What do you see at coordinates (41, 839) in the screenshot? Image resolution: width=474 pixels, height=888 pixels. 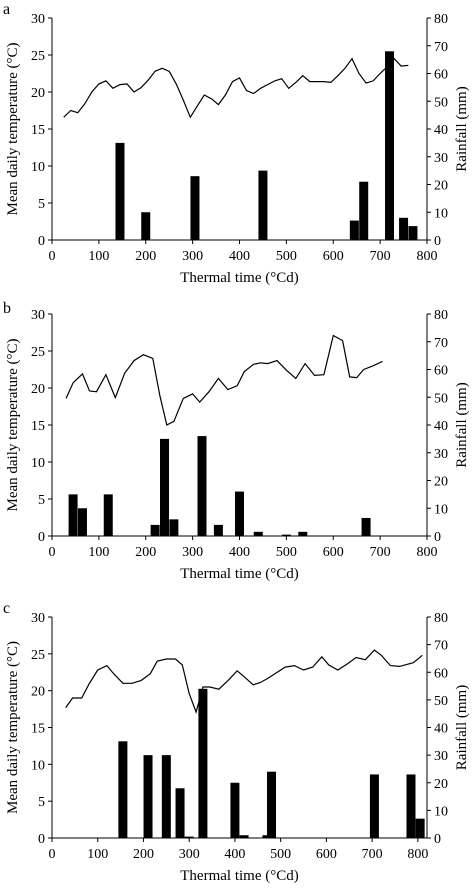 I see `y-tick-label: 0` at bounding box center [41, 839].